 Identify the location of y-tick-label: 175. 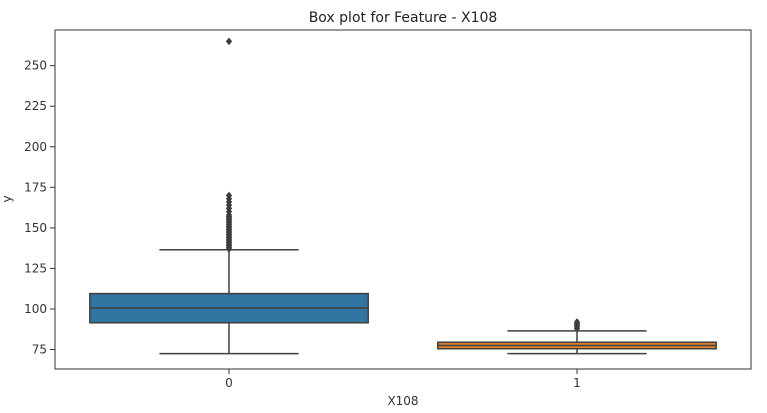
(35, 187).